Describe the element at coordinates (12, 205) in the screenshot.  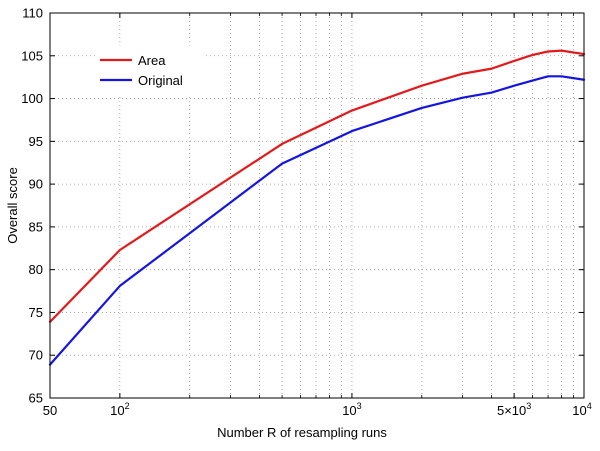
I see `y-axis-title: Overall score` at that location.